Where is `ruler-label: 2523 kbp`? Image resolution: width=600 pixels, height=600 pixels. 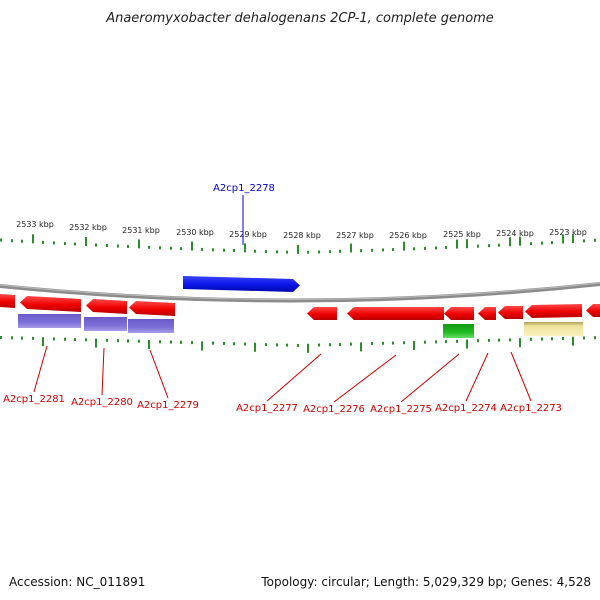
ruler-label: 2523 kbp is located at coordinates (568, 232).